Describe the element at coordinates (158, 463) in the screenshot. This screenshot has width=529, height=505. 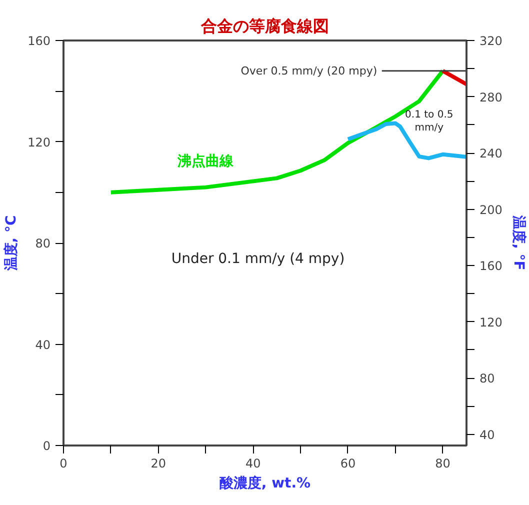
I see `x-tick-label: 20` at that location.